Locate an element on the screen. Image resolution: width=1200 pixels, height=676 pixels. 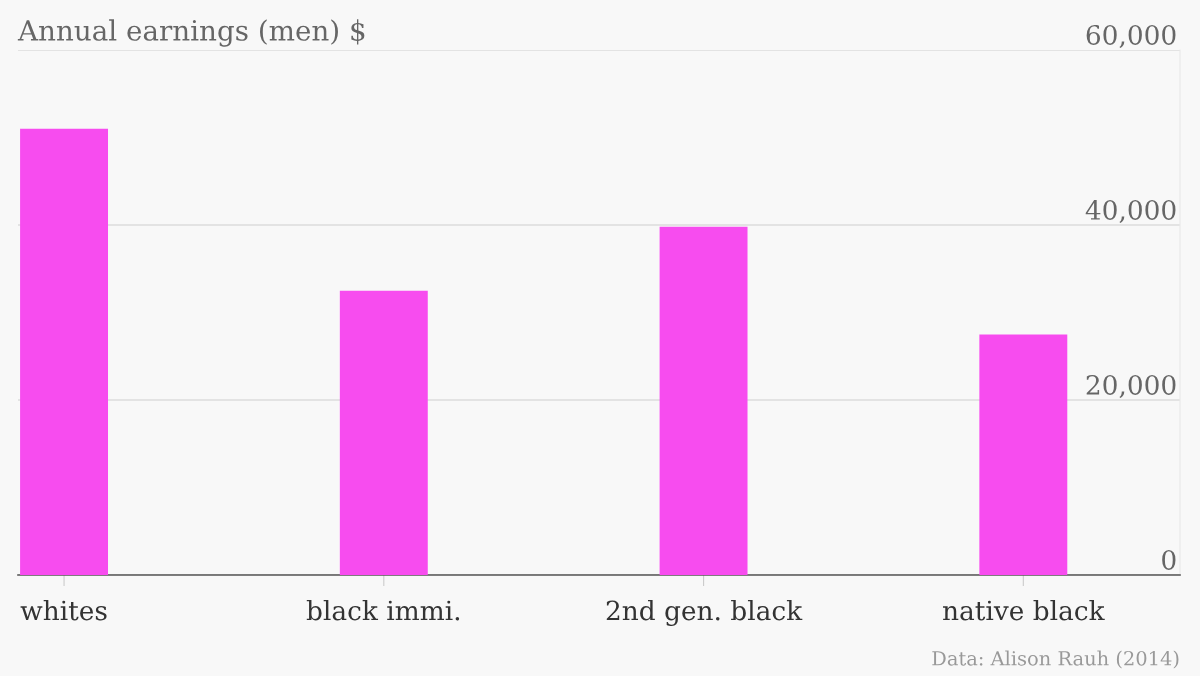
text: Data: Alison Rauh (2014) is located at coordinates (1055, 659).